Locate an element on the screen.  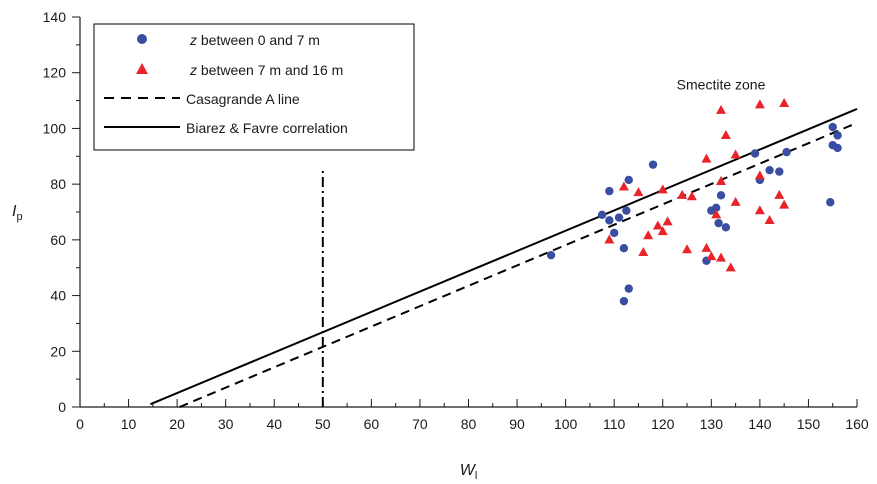
x-tick-label-16: 160 is located at coordinates (857, 424).